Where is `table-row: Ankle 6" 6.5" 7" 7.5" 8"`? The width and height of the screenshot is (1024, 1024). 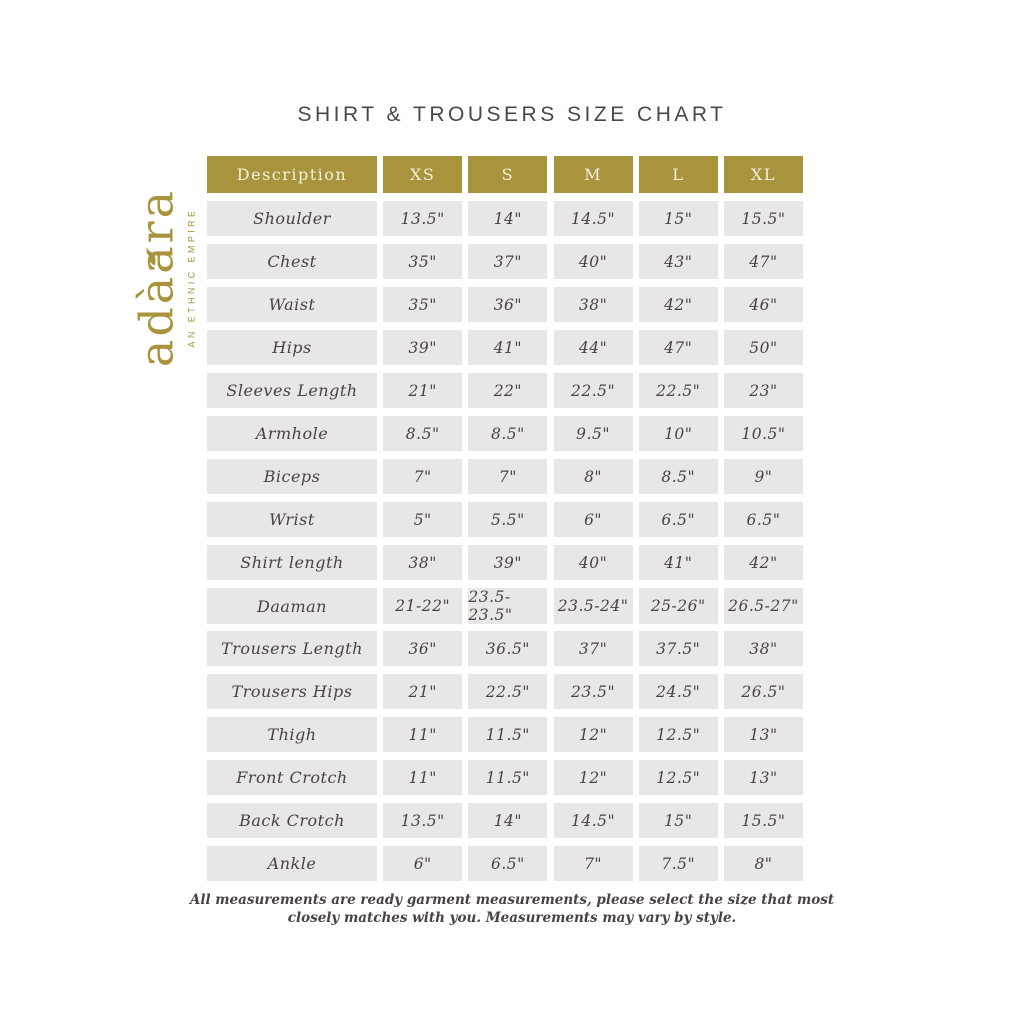 table-row: Ankle 6" 6.5" 7" 7.5" 8" is located at coordinates (505, 863).